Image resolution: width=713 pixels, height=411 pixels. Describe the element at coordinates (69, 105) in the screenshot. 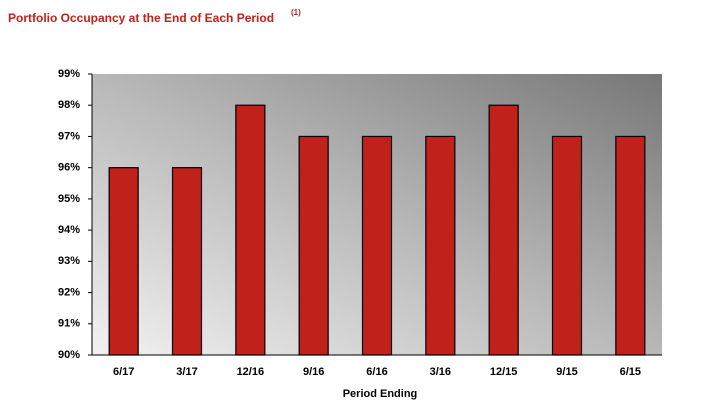

I see `y-tick-label: 98%` at that location.